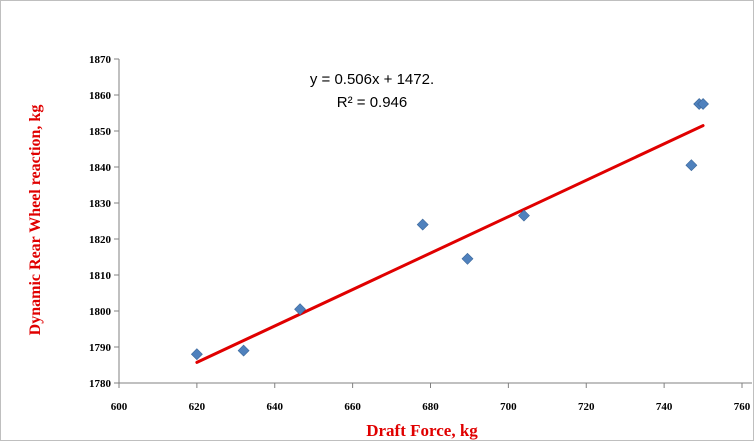  Describe the element at coordinates (372, 102) in the screenshot. I see `r-squared-label: R² = 0.946` at that location.